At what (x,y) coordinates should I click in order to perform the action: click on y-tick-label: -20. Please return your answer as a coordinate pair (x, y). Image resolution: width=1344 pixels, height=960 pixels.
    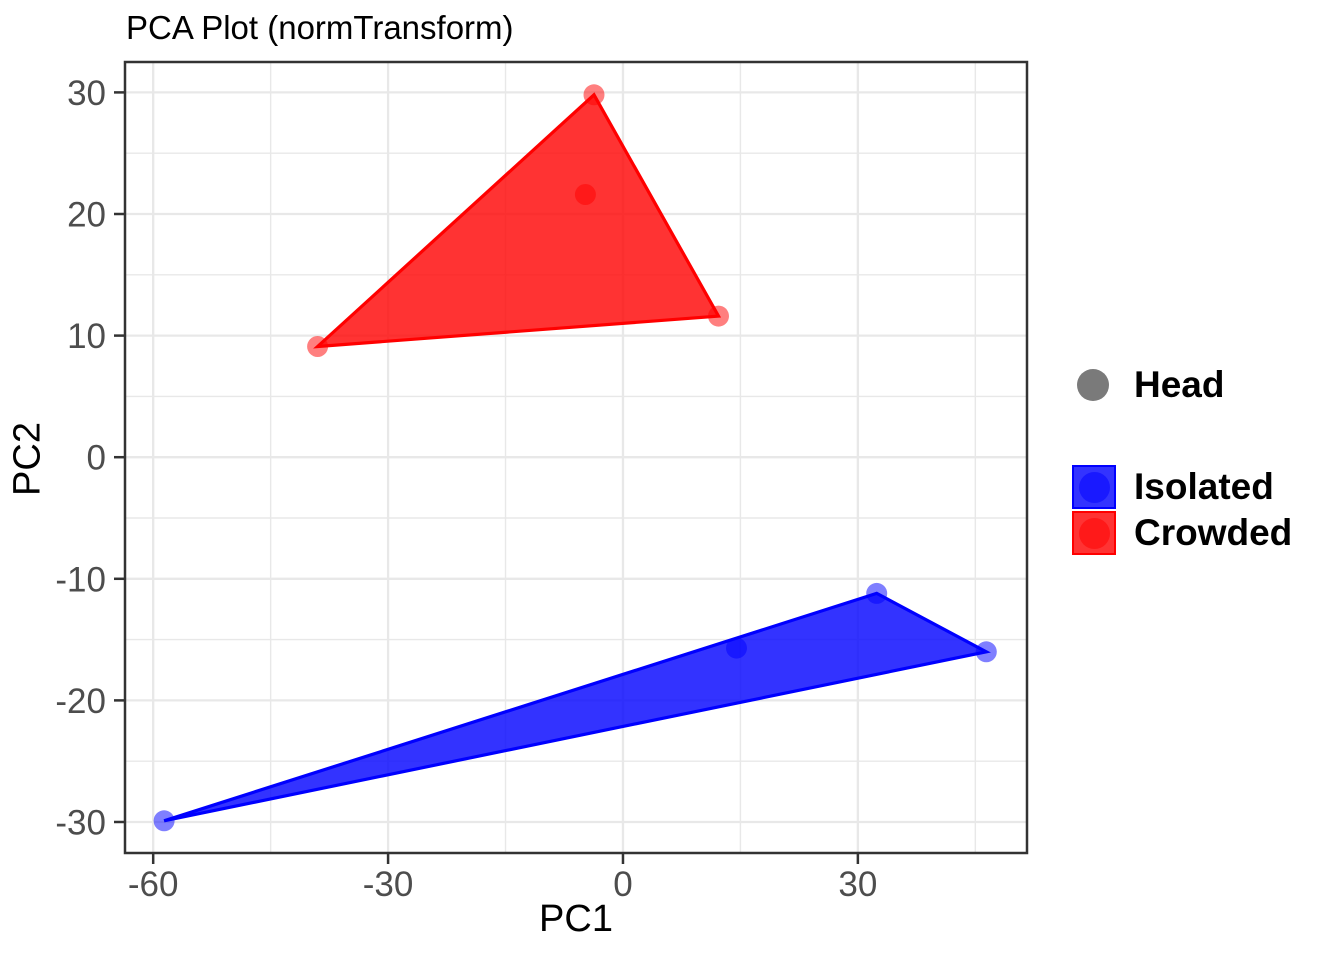
    Looking at the image, I should click on (80, 701).